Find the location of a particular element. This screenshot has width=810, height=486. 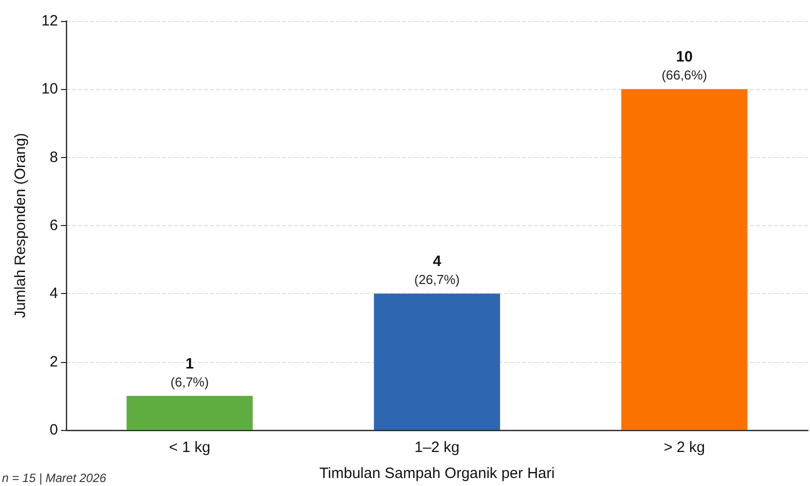

y-tick-label: 6 is located at coordinates (54, 225).